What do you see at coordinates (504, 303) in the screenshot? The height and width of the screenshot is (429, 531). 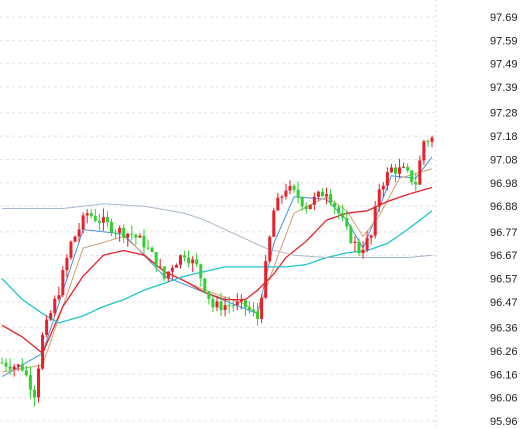 I see `y-tick-label: 96.47` at bounding box center [504, 303].